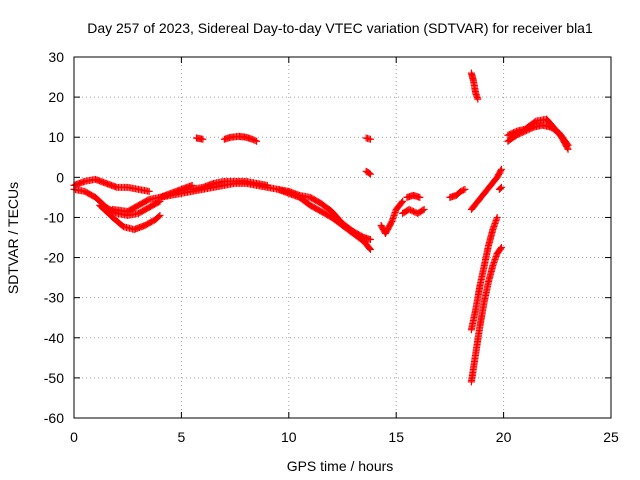 This screenshot has width=640, height=480. Describe the element at coordinates (344, 437) in the screenshot. I see `x-tick-labels: 0 5 10 15 20 25` at that location.